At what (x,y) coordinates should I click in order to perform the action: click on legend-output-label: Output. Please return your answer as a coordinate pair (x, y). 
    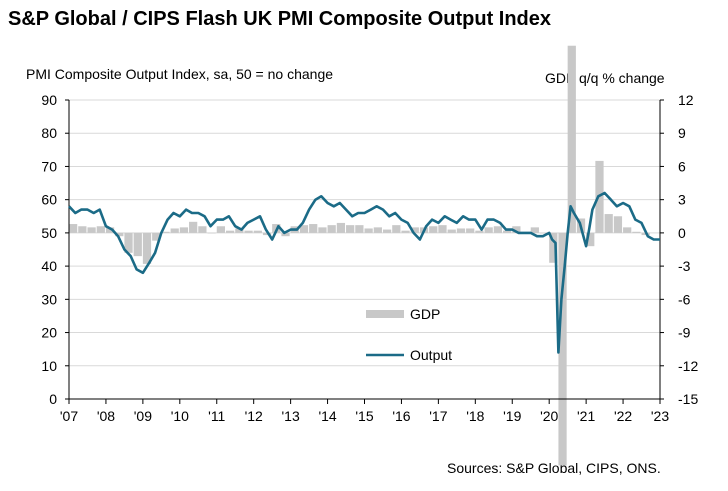
    Looking at the image, I should click on (431, 355).